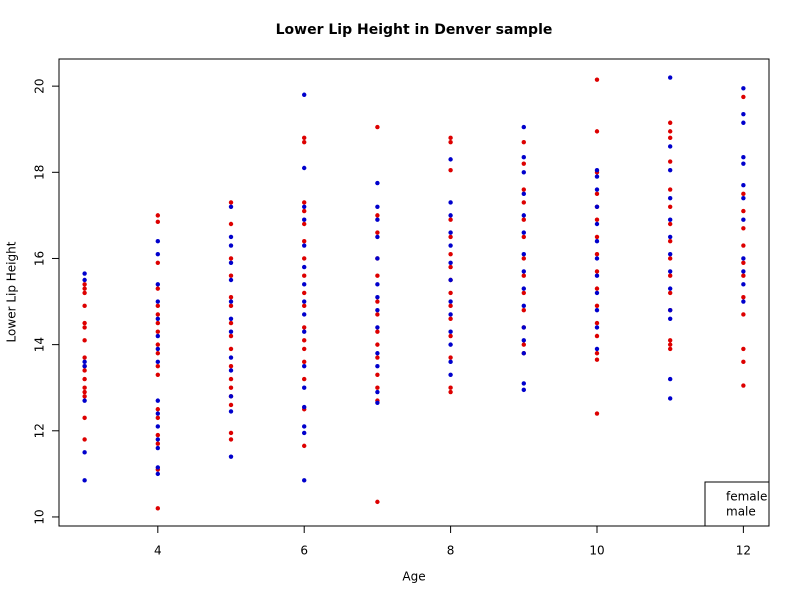 The height and width of the screenshot is (600, 800). Describe the element at coordinates (40, 430) in the screenshot. I see `y-tick-label: 12` at that location.